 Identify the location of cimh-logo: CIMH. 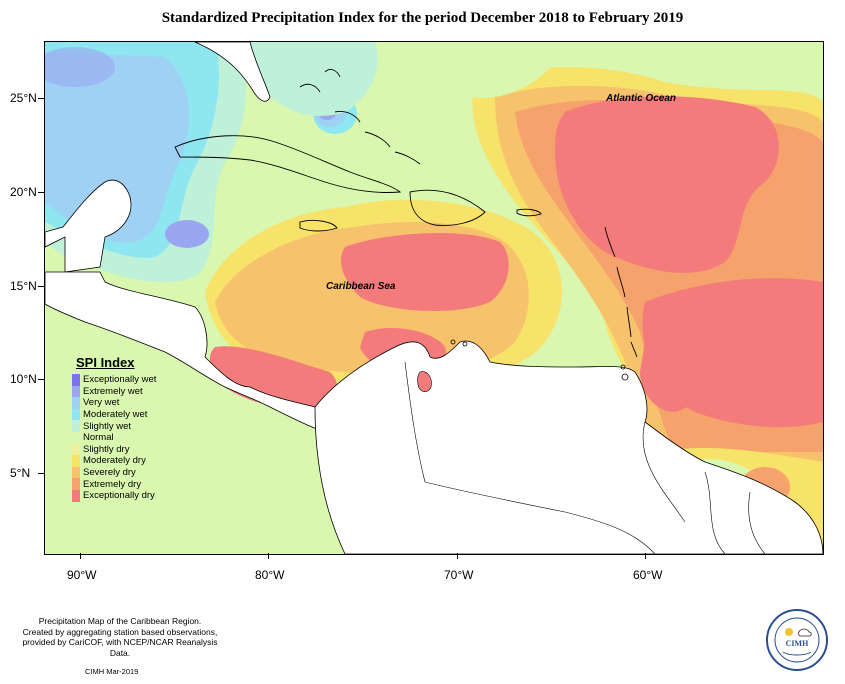
(797, 640).